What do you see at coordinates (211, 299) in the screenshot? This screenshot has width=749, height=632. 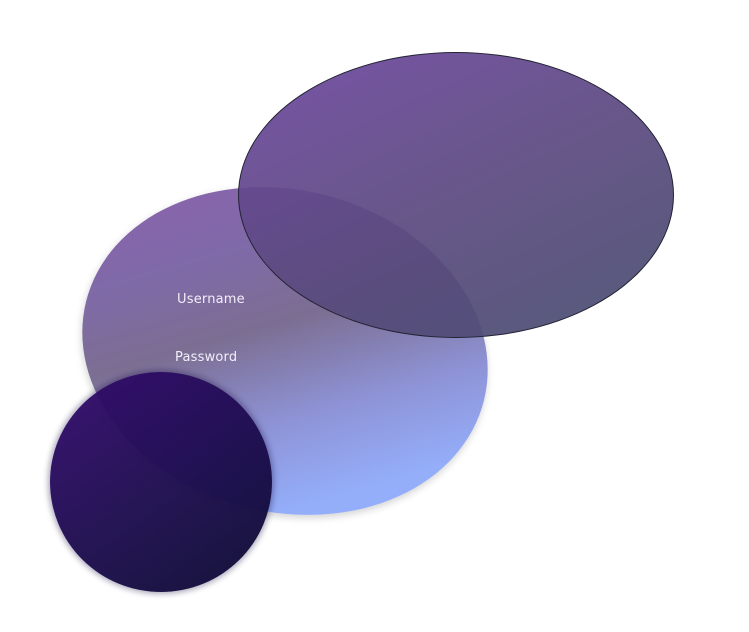 I see `username-field: Username` at bounding box center [211, 299].